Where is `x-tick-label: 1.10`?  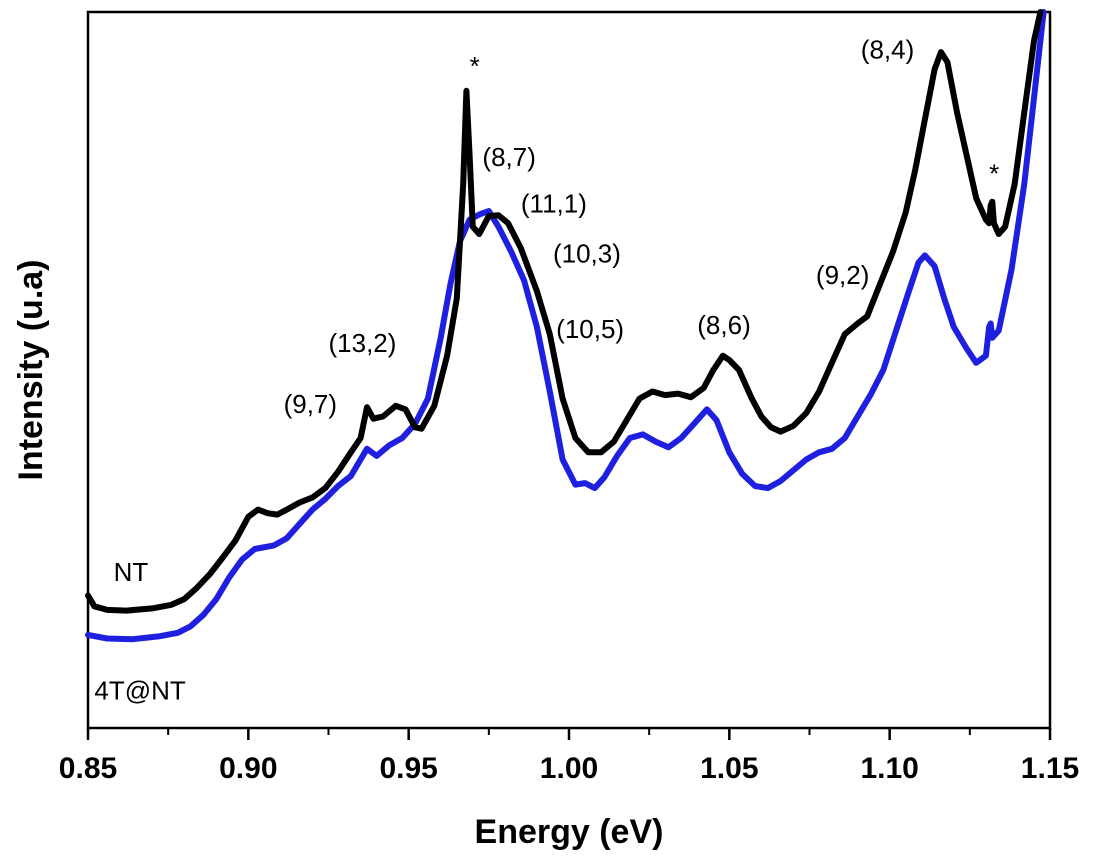
x-tick-label: 1.10 is located at coordinates (889, 768).